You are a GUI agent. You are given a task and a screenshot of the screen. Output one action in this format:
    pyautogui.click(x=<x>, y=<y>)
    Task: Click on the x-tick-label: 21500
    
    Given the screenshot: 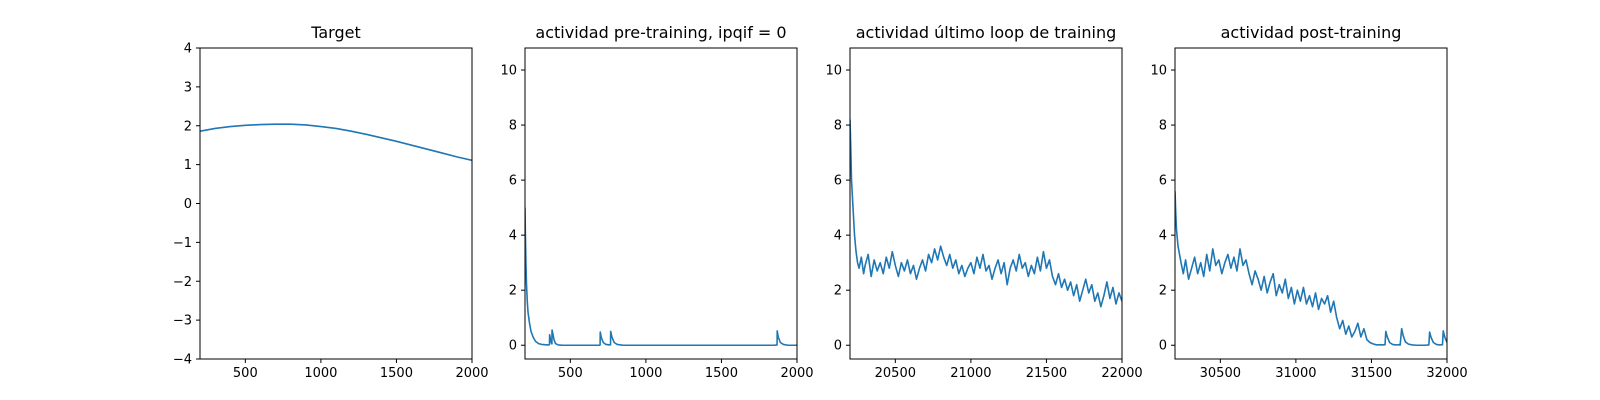 What is the action you would take?
    pyautogui.click(x=1046, y=373)
    